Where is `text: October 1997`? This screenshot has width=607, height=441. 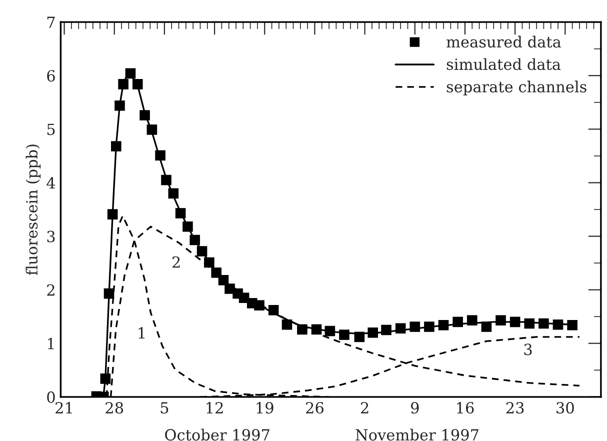
text: October 1997 is located at coordinates (217, 434).